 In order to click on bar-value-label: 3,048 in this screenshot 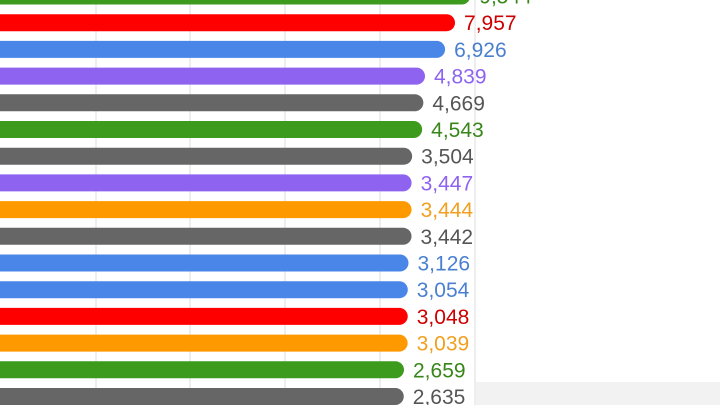, I will do `click(443, 317)`.